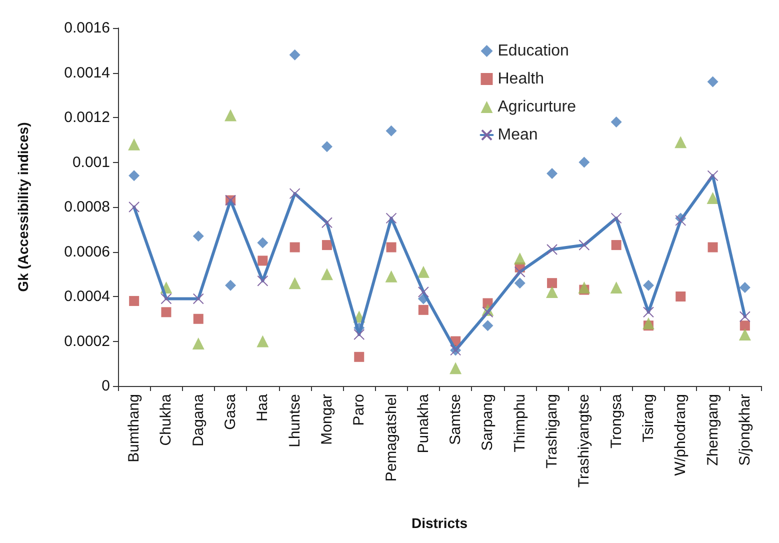  What do you see at coordinates (231, 411) in the screenshot?
I see `x-tick-label: Gasa` at bounding box center [231, 411].